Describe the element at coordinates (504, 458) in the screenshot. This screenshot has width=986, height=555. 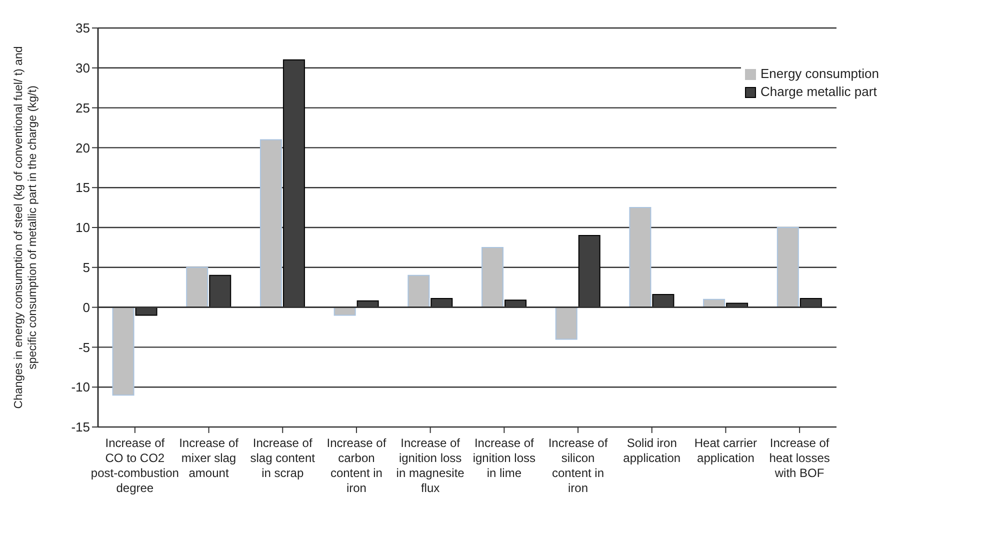
I see `x-tick-label: Increase of ignition loss in lime` at that location.